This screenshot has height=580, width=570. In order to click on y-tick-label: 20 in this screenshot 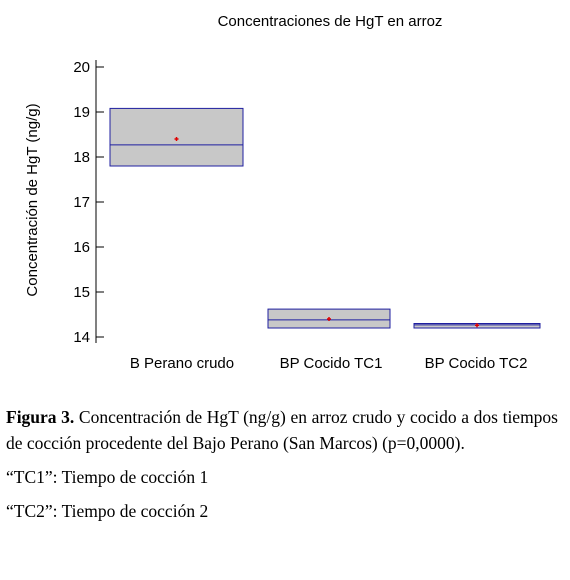, I will do `click(81, 67)`.